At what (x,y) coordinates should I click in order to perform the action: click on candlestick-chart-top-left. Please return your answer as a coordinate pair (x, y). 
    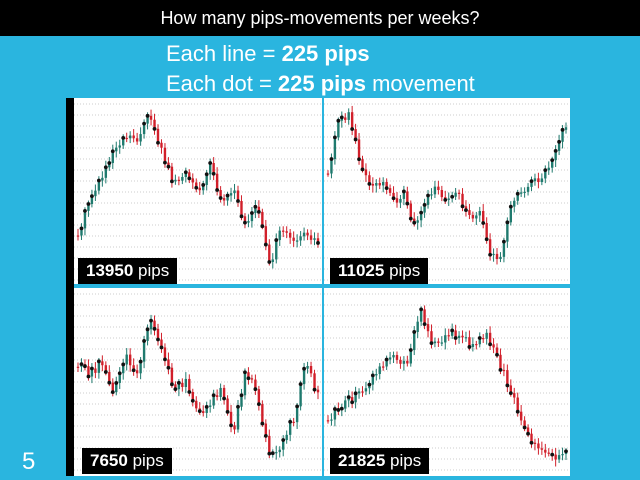
    Looking at the image, I should click on (198, 192).